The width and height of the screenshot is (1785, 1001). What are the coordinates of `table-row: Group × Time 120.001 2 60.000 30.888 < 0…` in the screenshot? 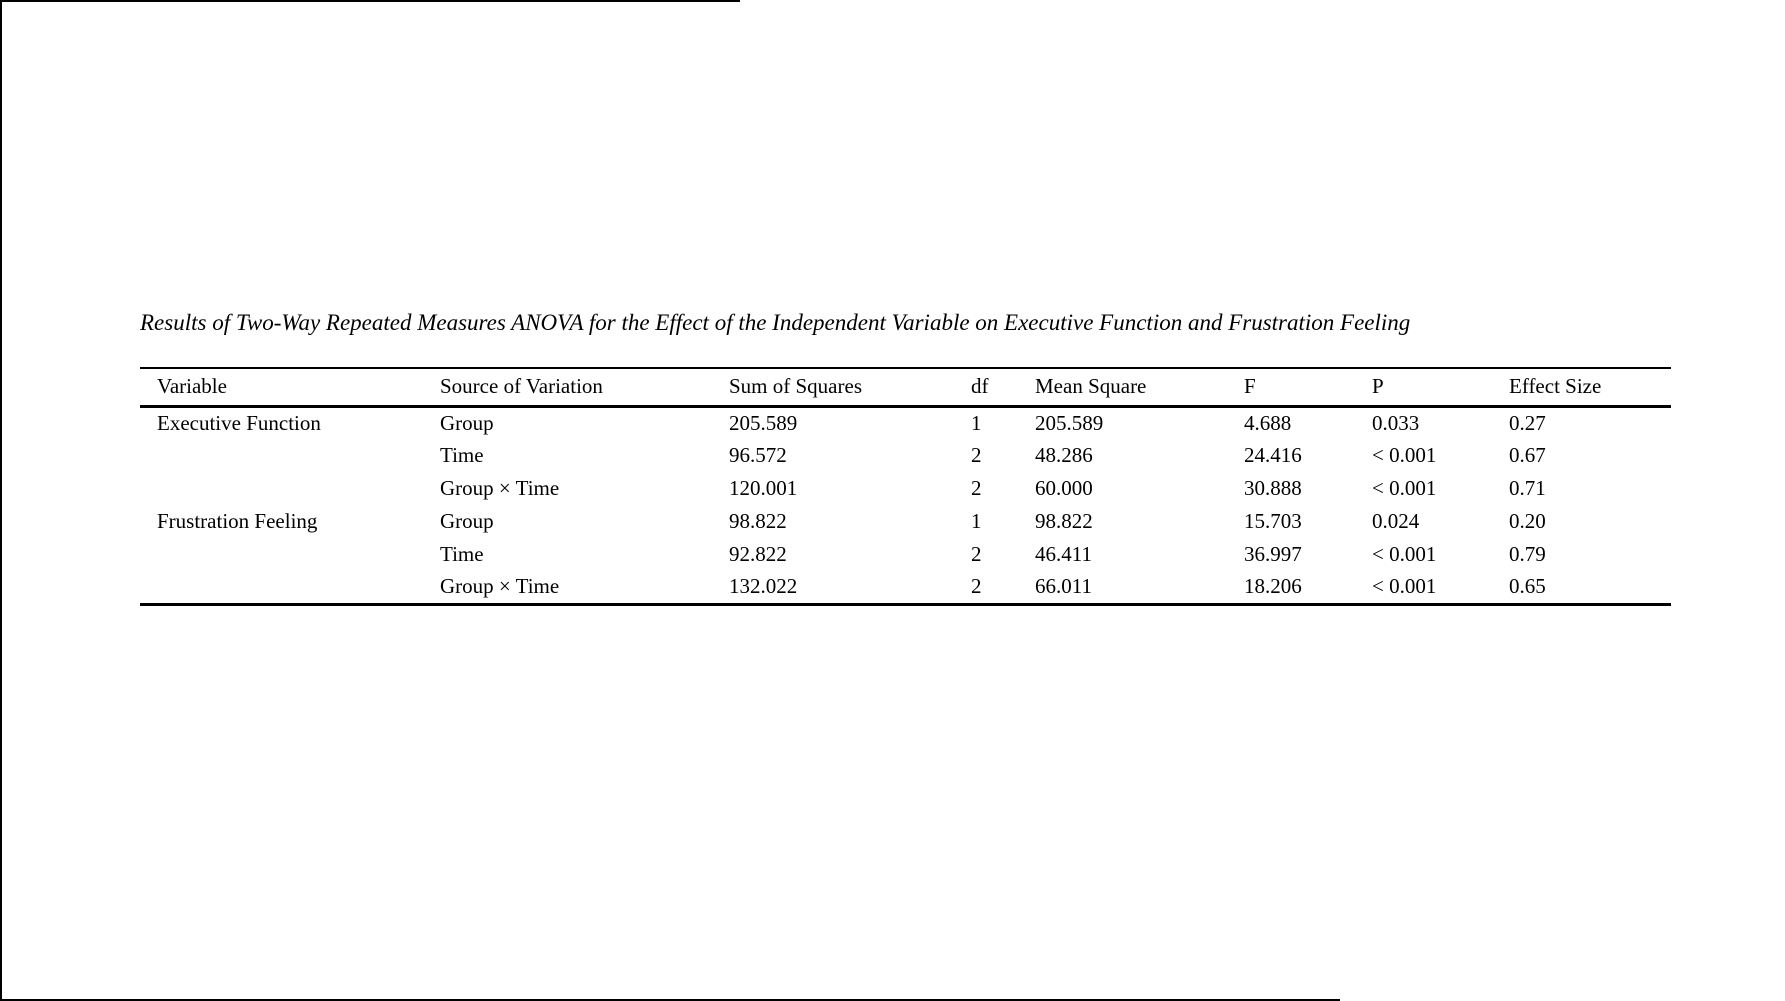 It's located at (905, 488).